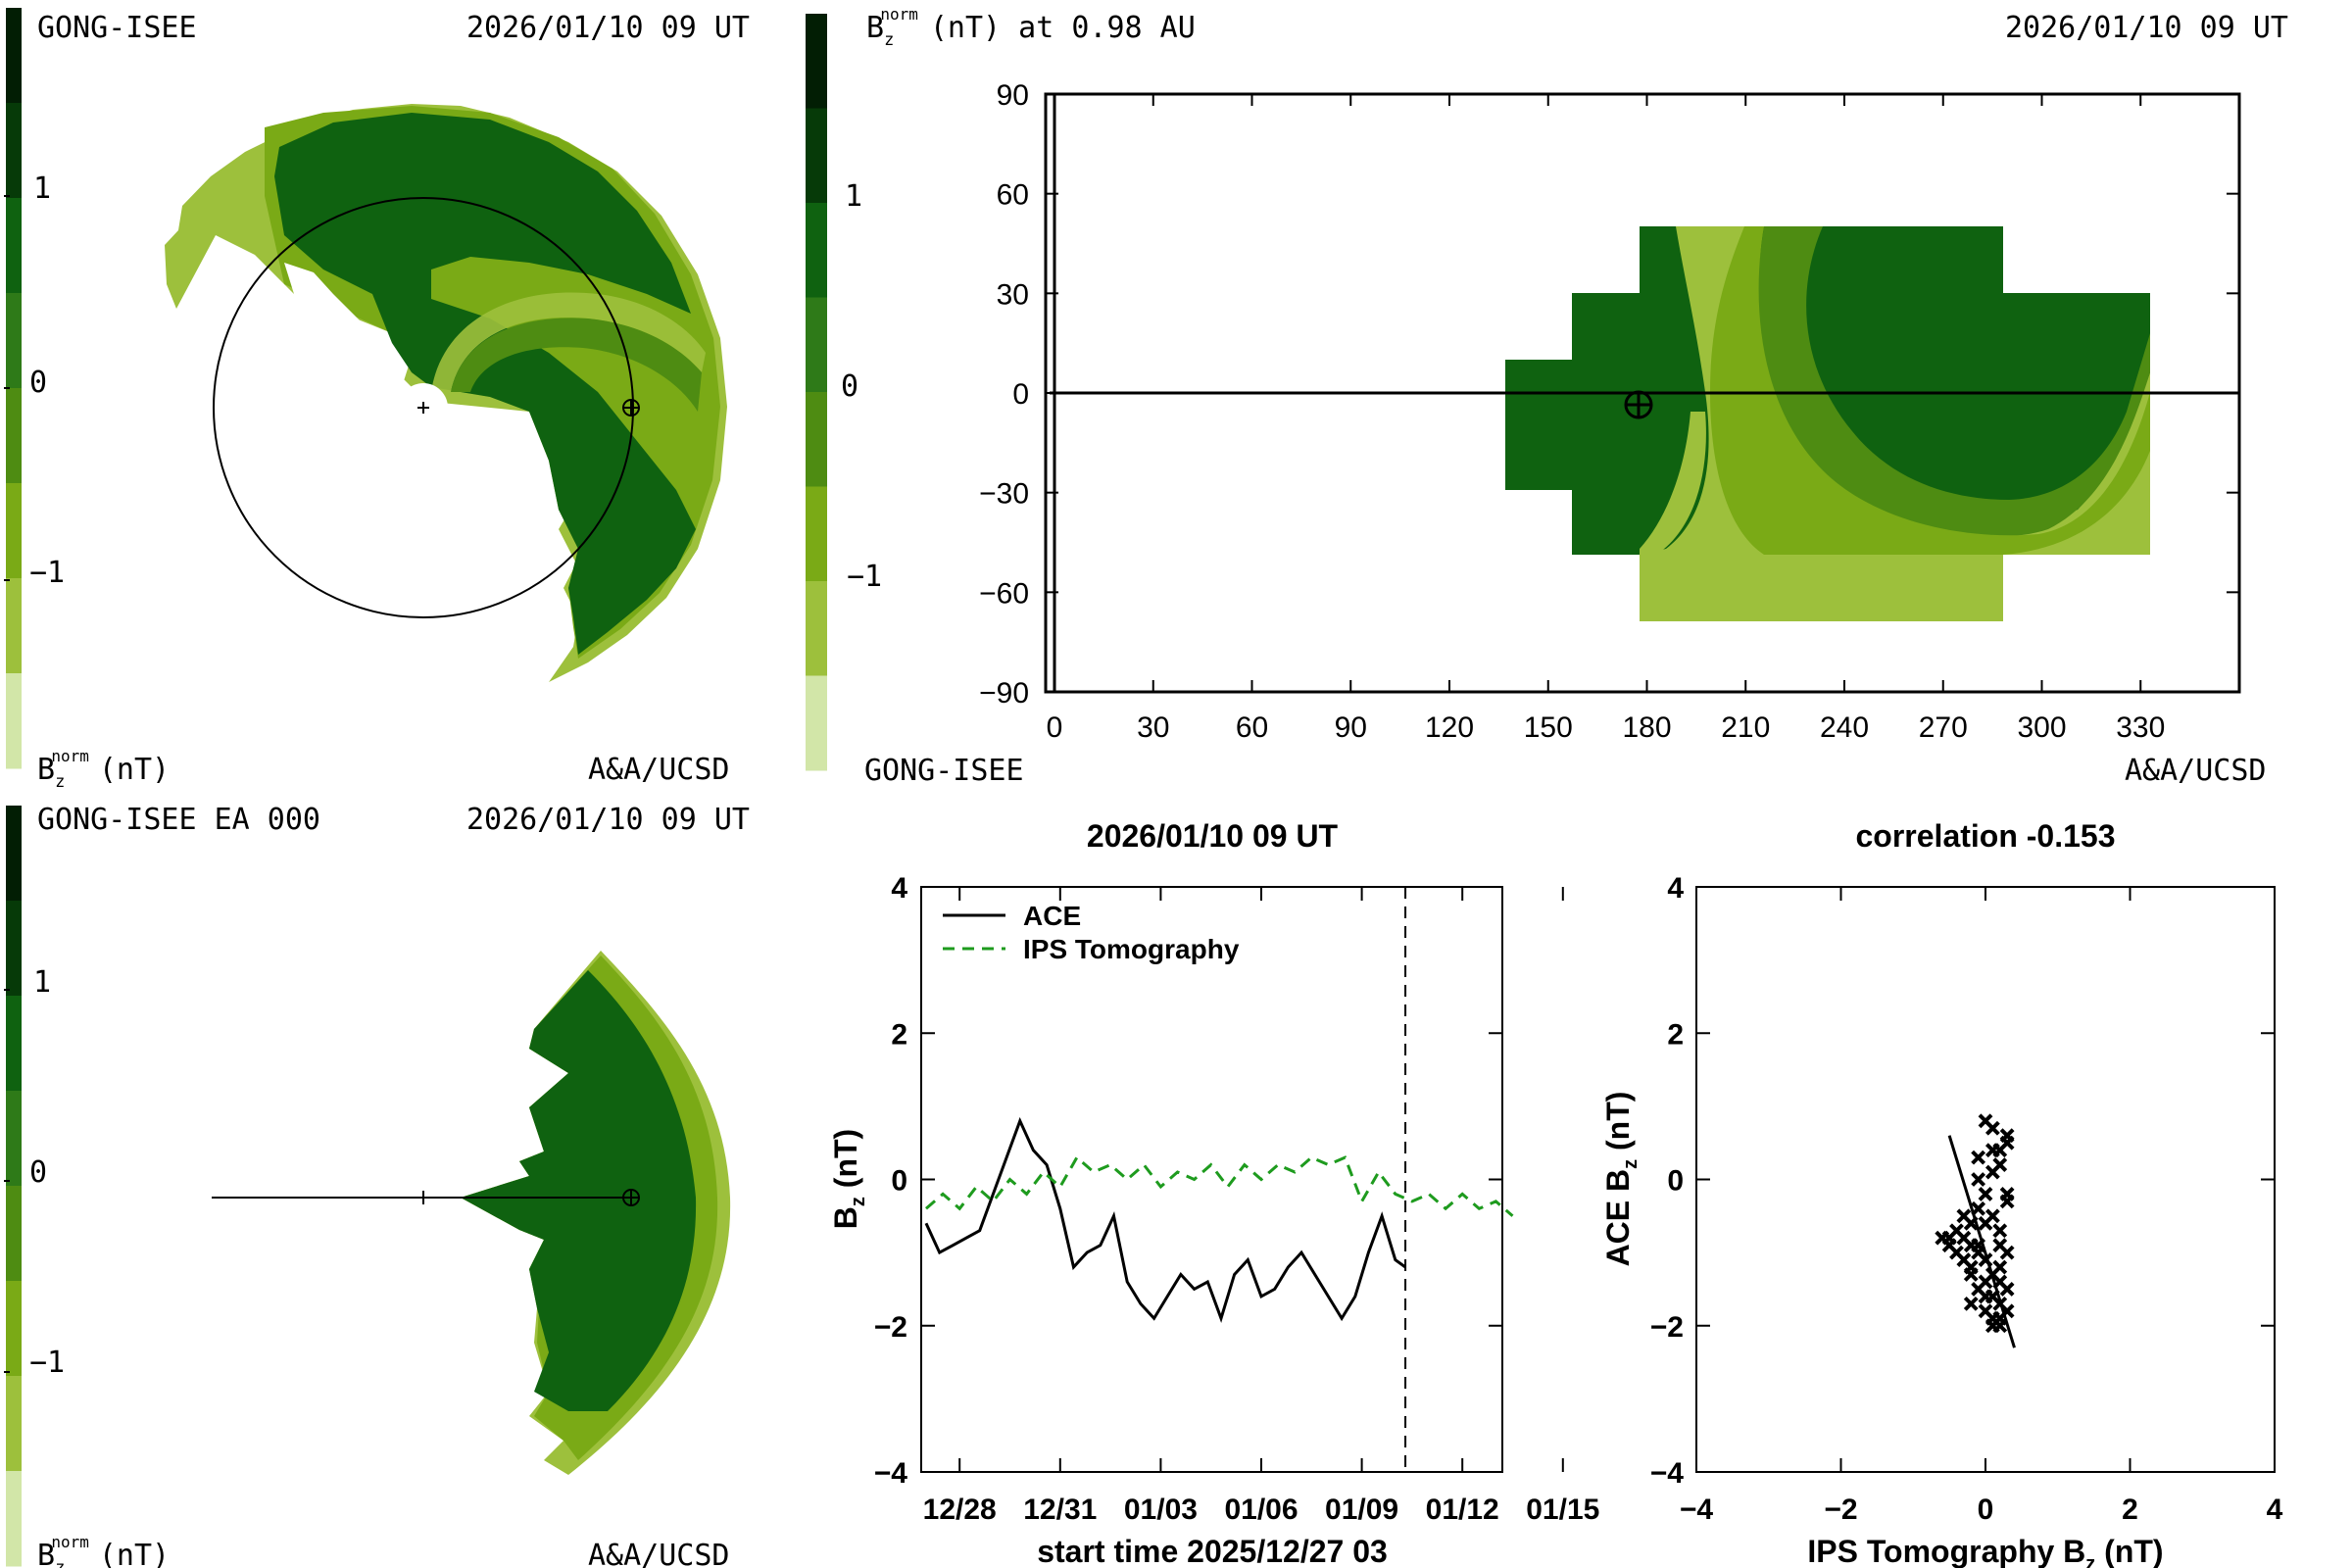 Image resolution: width=2352 pixels, height=1568 pixels. Describe the element at coordinates (1975, 1223) in the screenshot. I see `scatter-points` at that location.